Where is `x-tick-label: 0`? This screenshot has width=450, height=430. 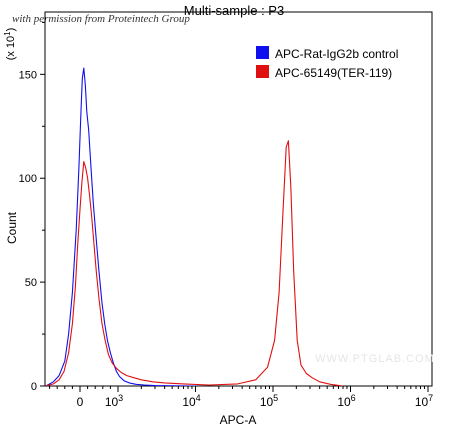
x-tick-label: 0 is located at coordinates (80, 402).